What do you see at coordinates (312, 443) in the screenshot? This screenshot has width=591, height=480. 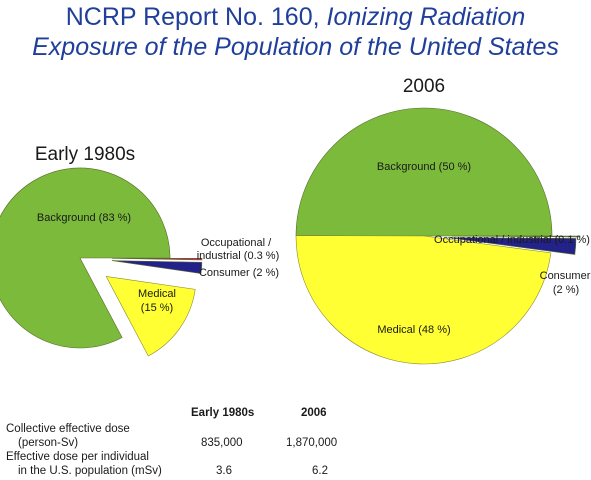 I see `table-row1-value-2006: 1,870,000` at bounding box center [312, 443].